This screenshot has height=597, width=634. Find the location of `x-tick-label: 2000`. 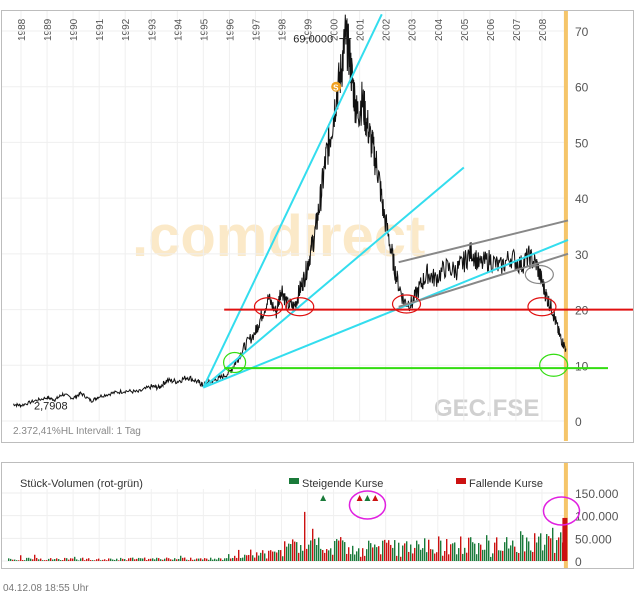

x-tick-label: 2000 is located at coordinates (335, 29).